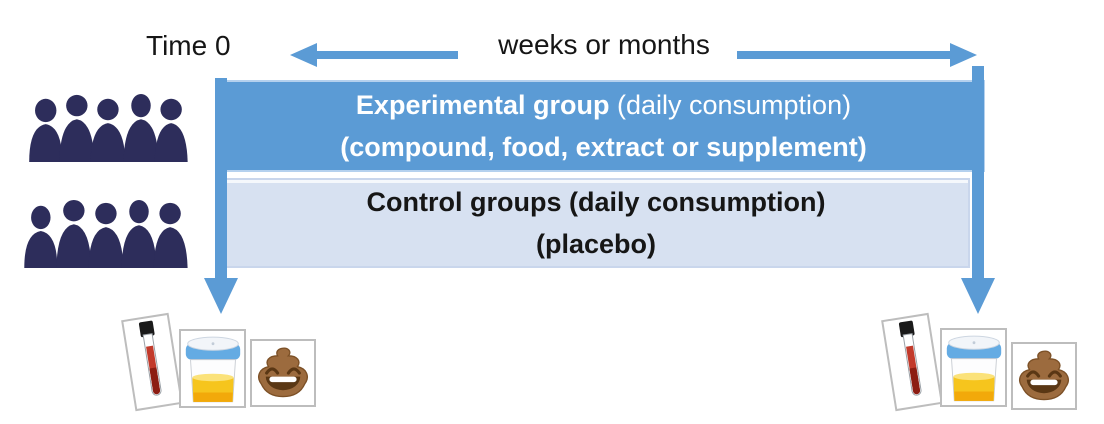 This screenshot has height=424, width=1104. I want to click on time-zero-label: Time 0, so click(188, 45).